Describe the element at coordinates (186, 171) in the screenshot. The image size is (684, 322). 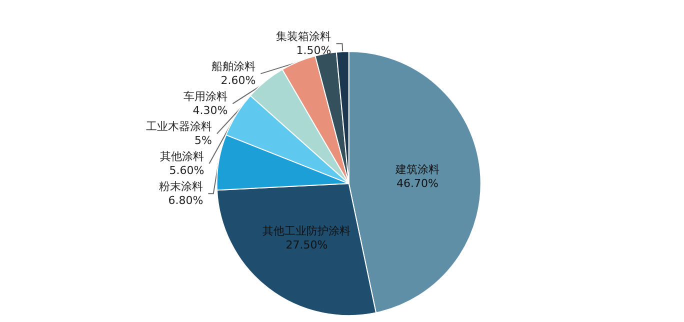
I see `data-label: 5.60%` at that location.